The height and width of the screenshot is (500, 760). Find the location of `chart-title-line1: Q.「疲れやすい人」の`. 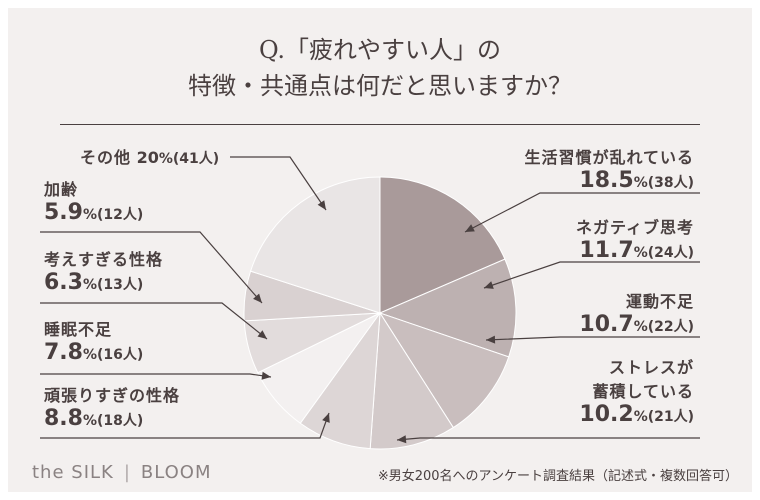

chart-title-line1: Q.「疲れやすい人」の is located at coordinates (380, 50).